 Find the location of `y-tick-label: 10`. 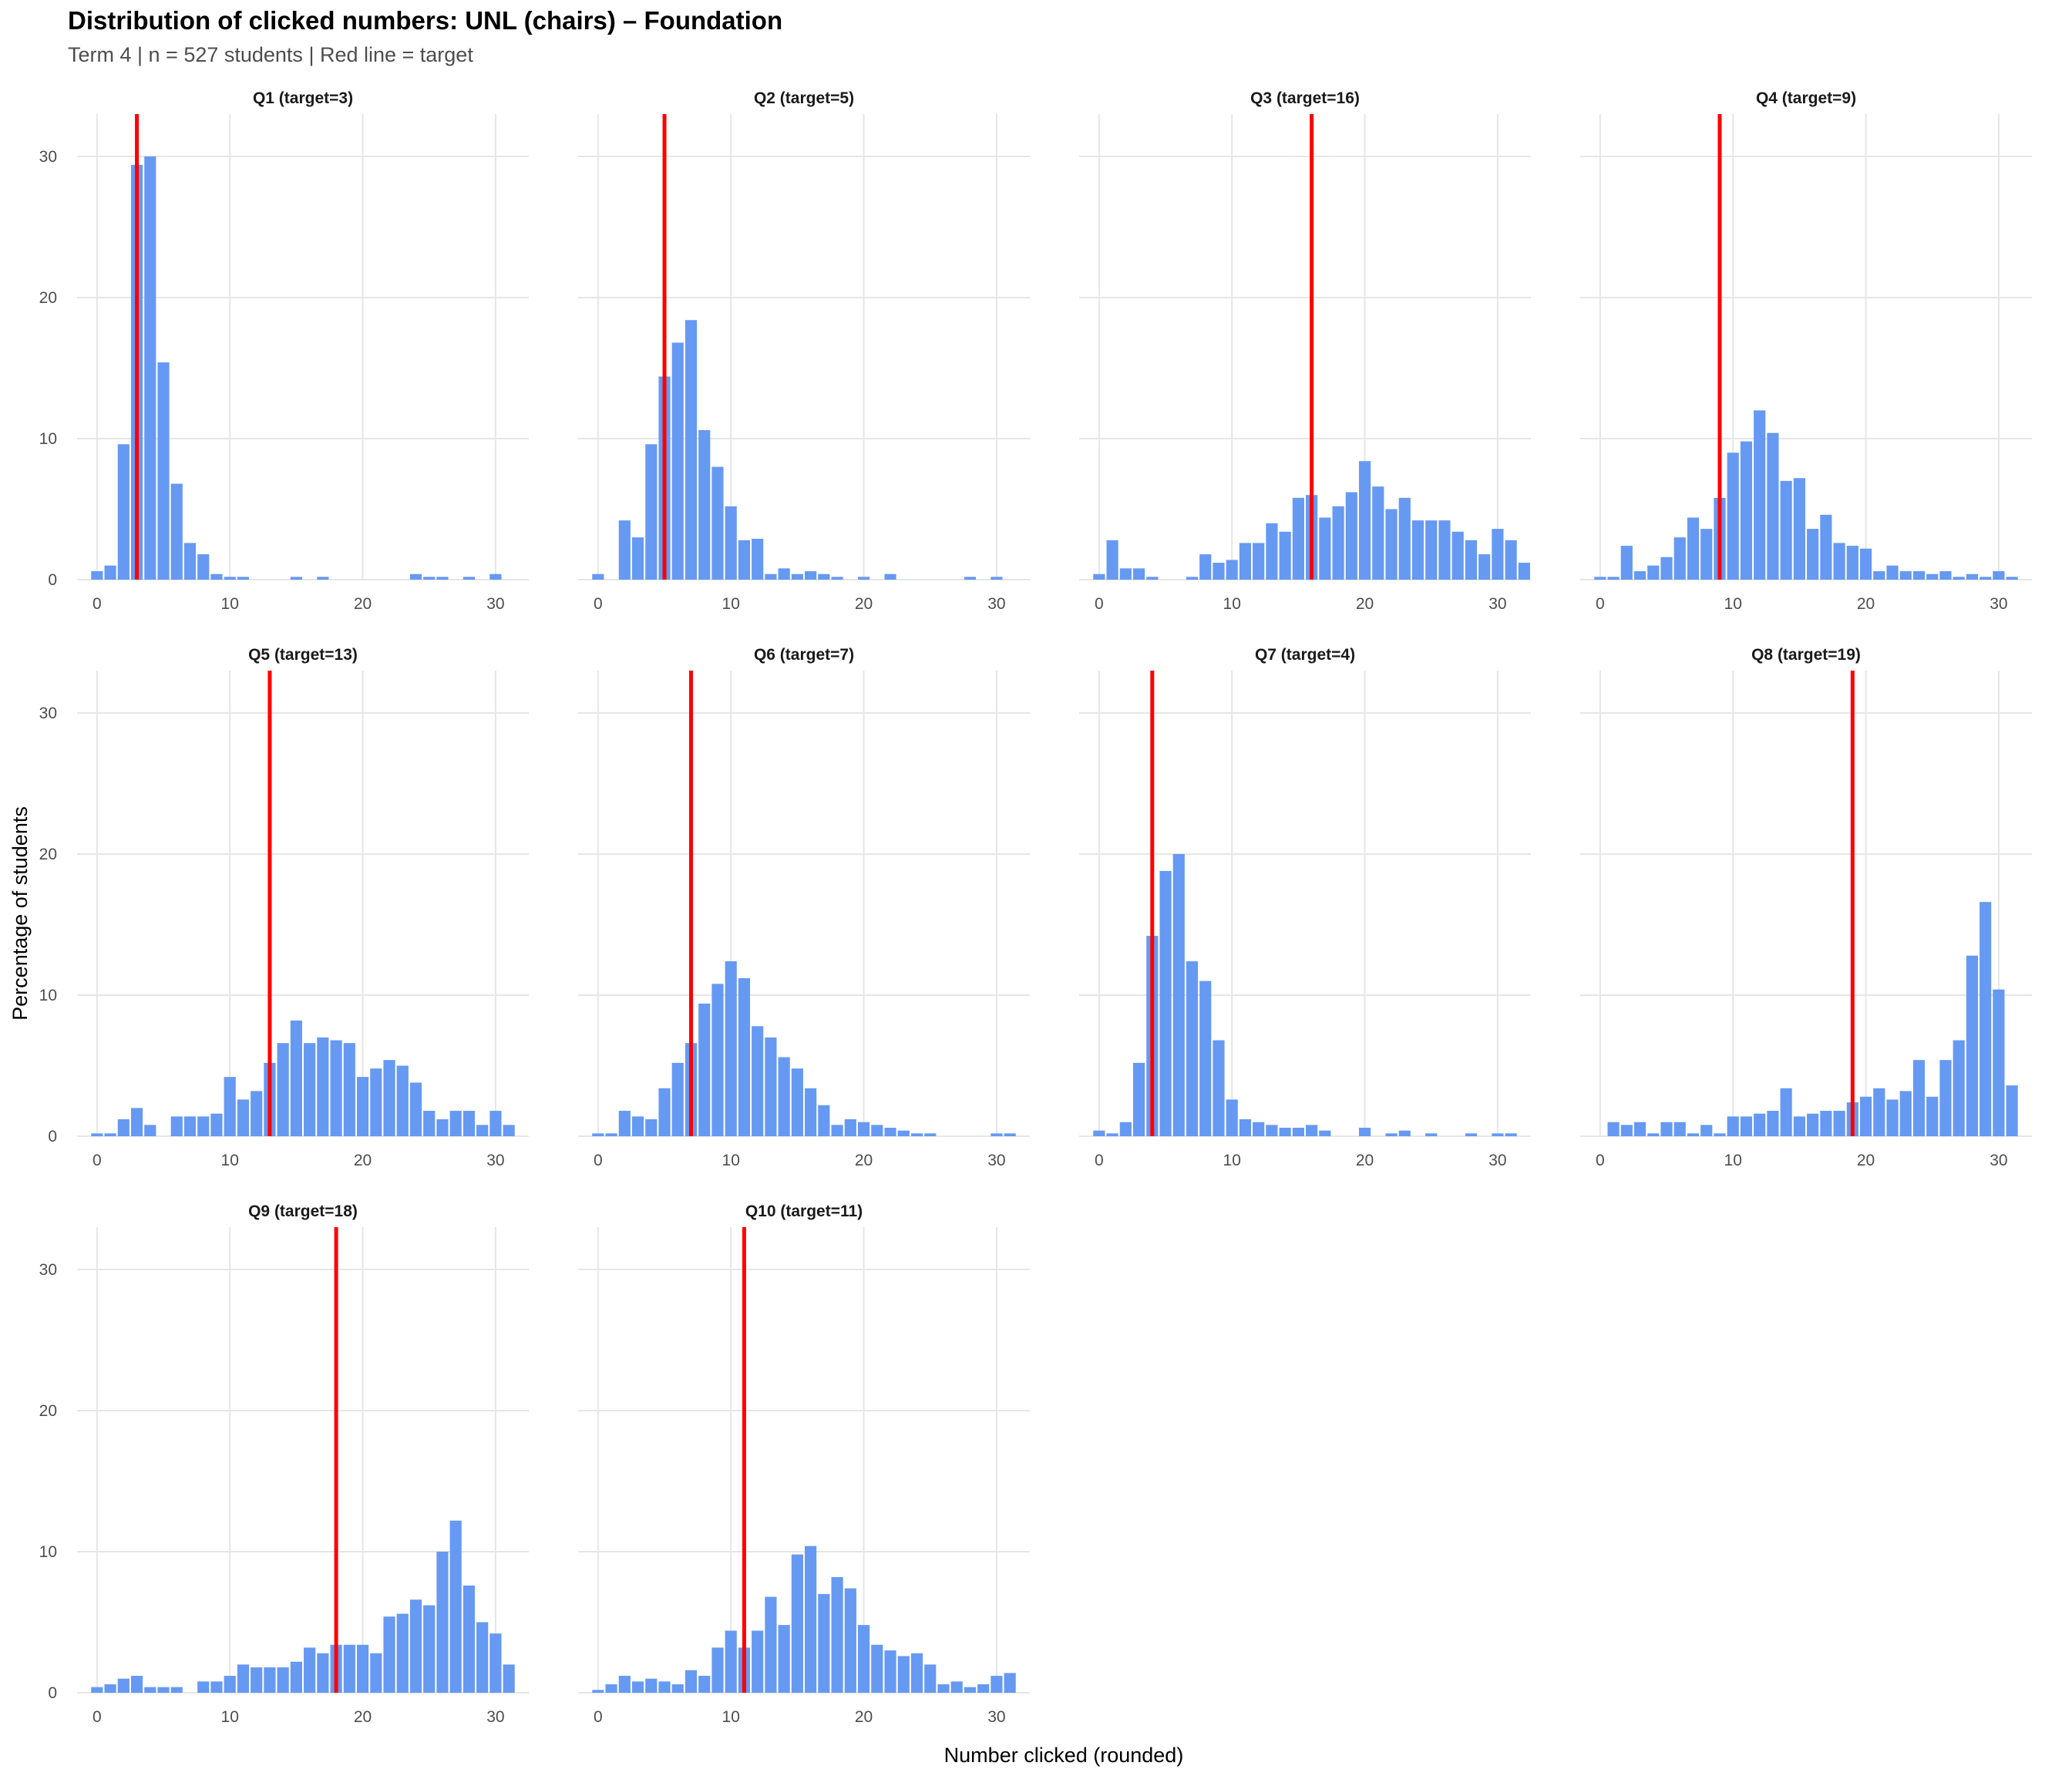

y-tick-label: 10 is located at coordinates (48, 996).